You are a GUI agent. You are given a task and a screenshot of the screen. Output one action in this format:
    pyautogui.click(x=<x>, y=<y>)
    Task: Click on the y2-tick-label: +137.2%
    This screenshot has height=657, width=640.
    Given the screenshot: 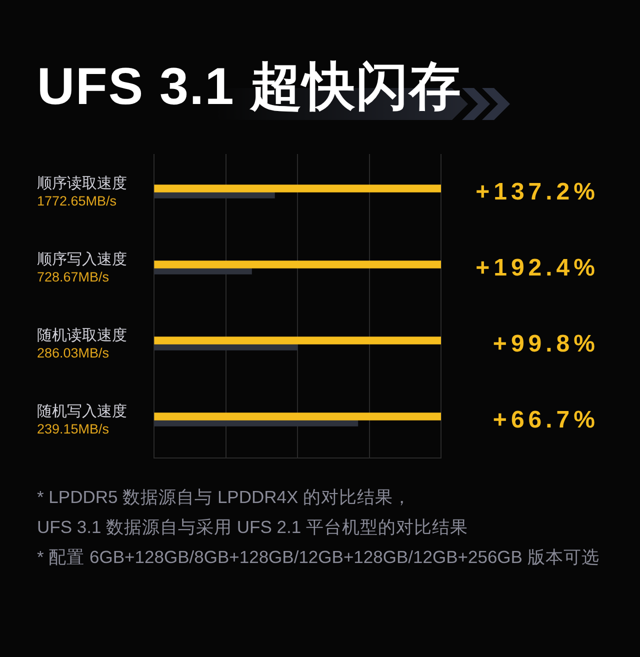 What is the action you would take?
    pyautogui.click(x=537, y=192)
    